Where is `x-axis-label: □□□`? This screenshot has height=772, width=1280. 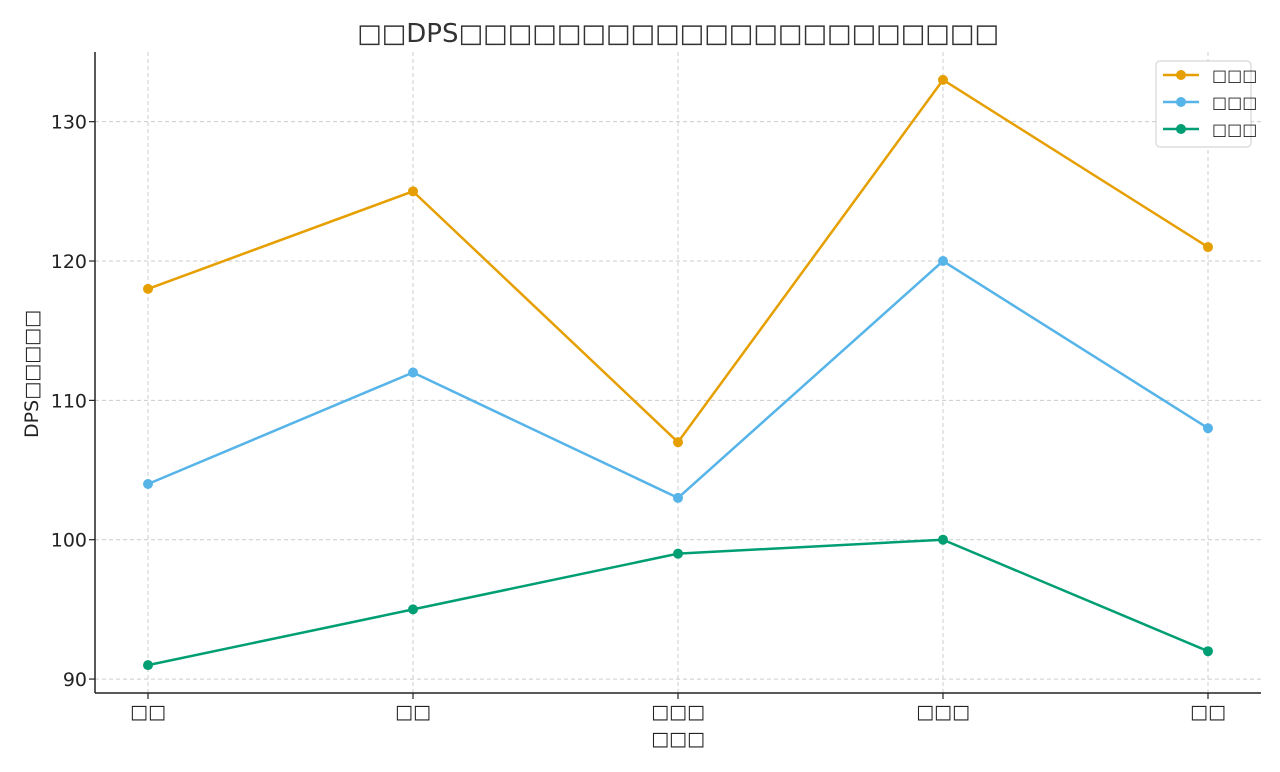
x-axis-label: □□□ is located at coordinates (678, 739).